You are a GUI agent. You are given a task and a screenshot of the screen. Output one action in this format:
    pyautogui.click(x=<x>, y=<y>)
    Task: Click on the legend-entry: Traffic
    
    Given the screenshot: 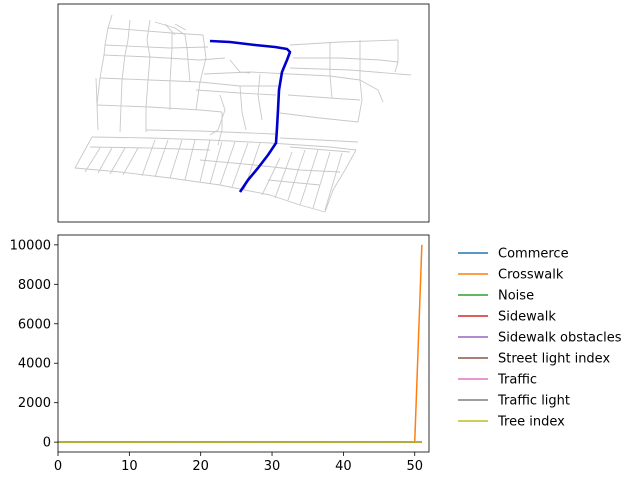 What is the action you would take?
    pyautogui.click(x=497, y=380)
    